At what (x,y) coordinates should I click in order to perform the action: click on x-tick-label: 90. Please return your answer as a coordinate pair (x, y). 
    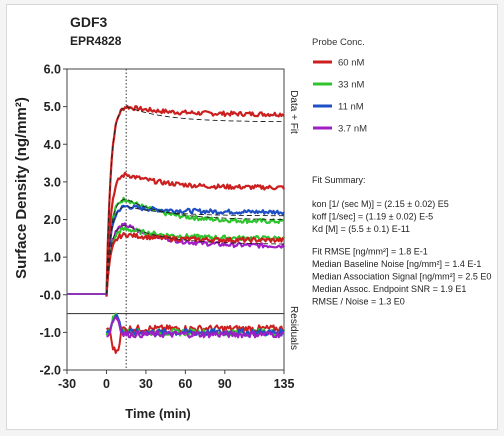
    Looking at the image, I should click on (225, 384).